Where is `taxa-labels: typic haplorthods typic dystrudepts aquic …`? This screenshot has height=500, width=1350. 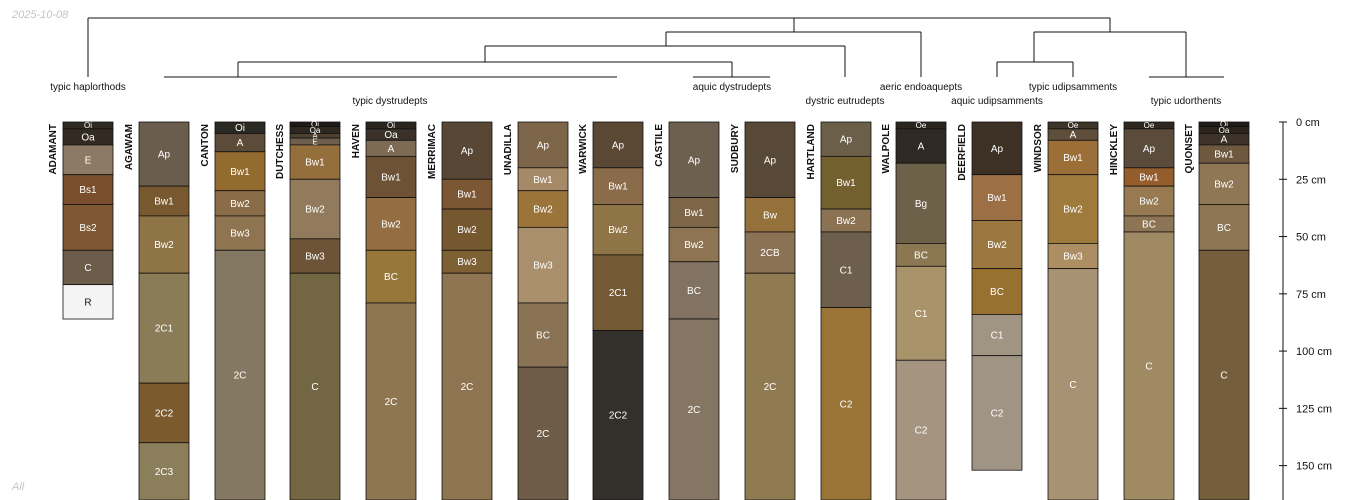
taxa-labels: typic haplorthods typic dystrudepts aquic … is located at coordinates (635, 94).